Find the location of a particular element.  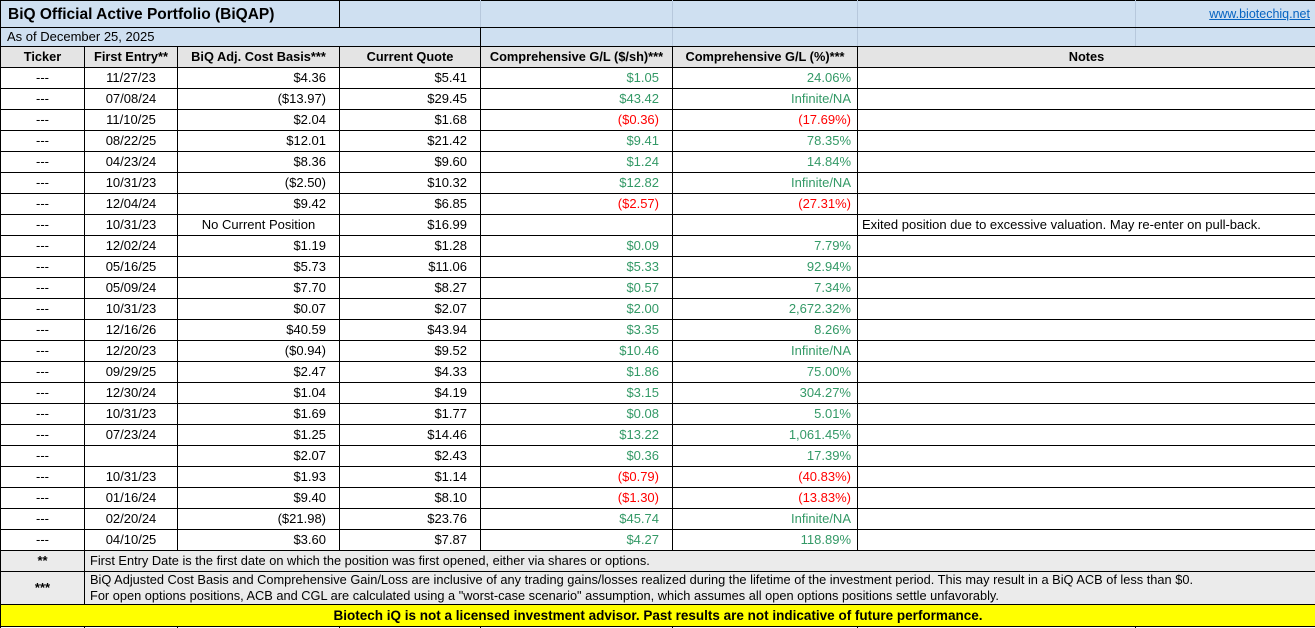

first-entry-cell: 12/02/24 is located at coordinates (131, 246).